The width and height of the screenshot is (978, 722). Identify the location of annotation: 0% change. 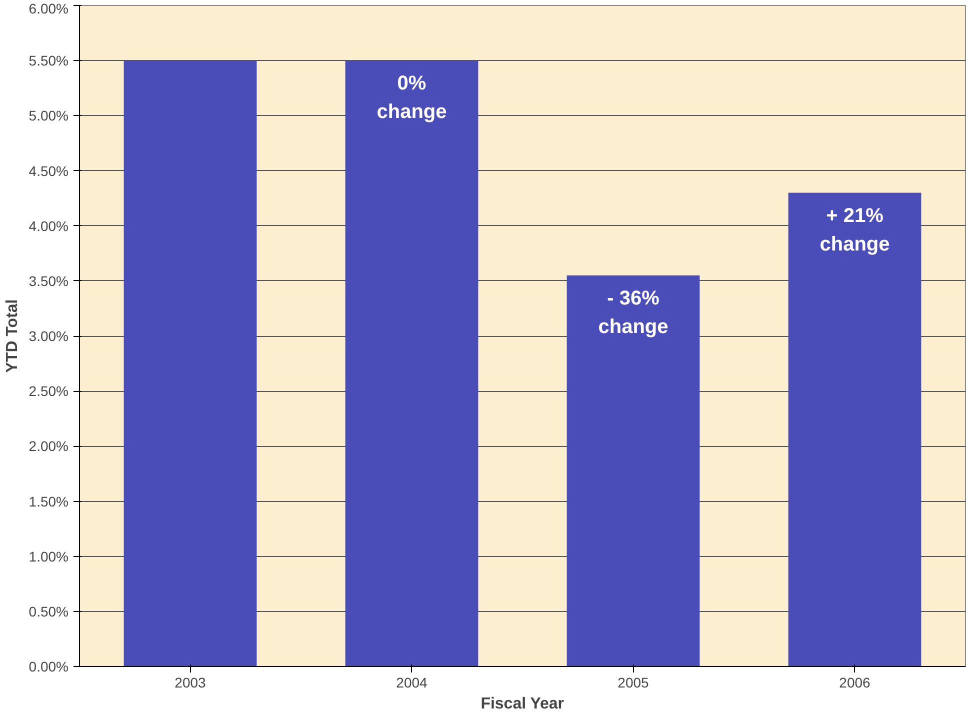
(411, 98).